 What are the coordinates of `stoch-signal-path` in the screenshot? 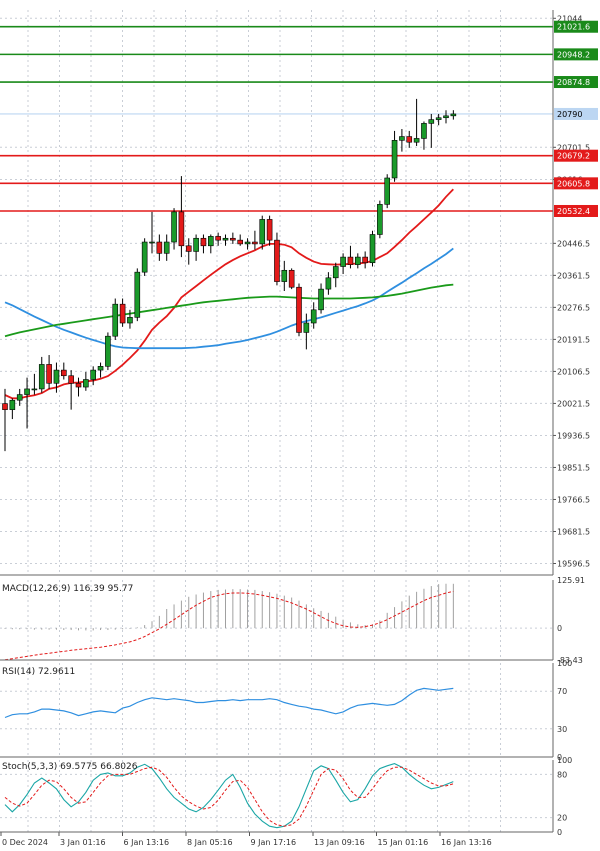 It's located at (229, 796).